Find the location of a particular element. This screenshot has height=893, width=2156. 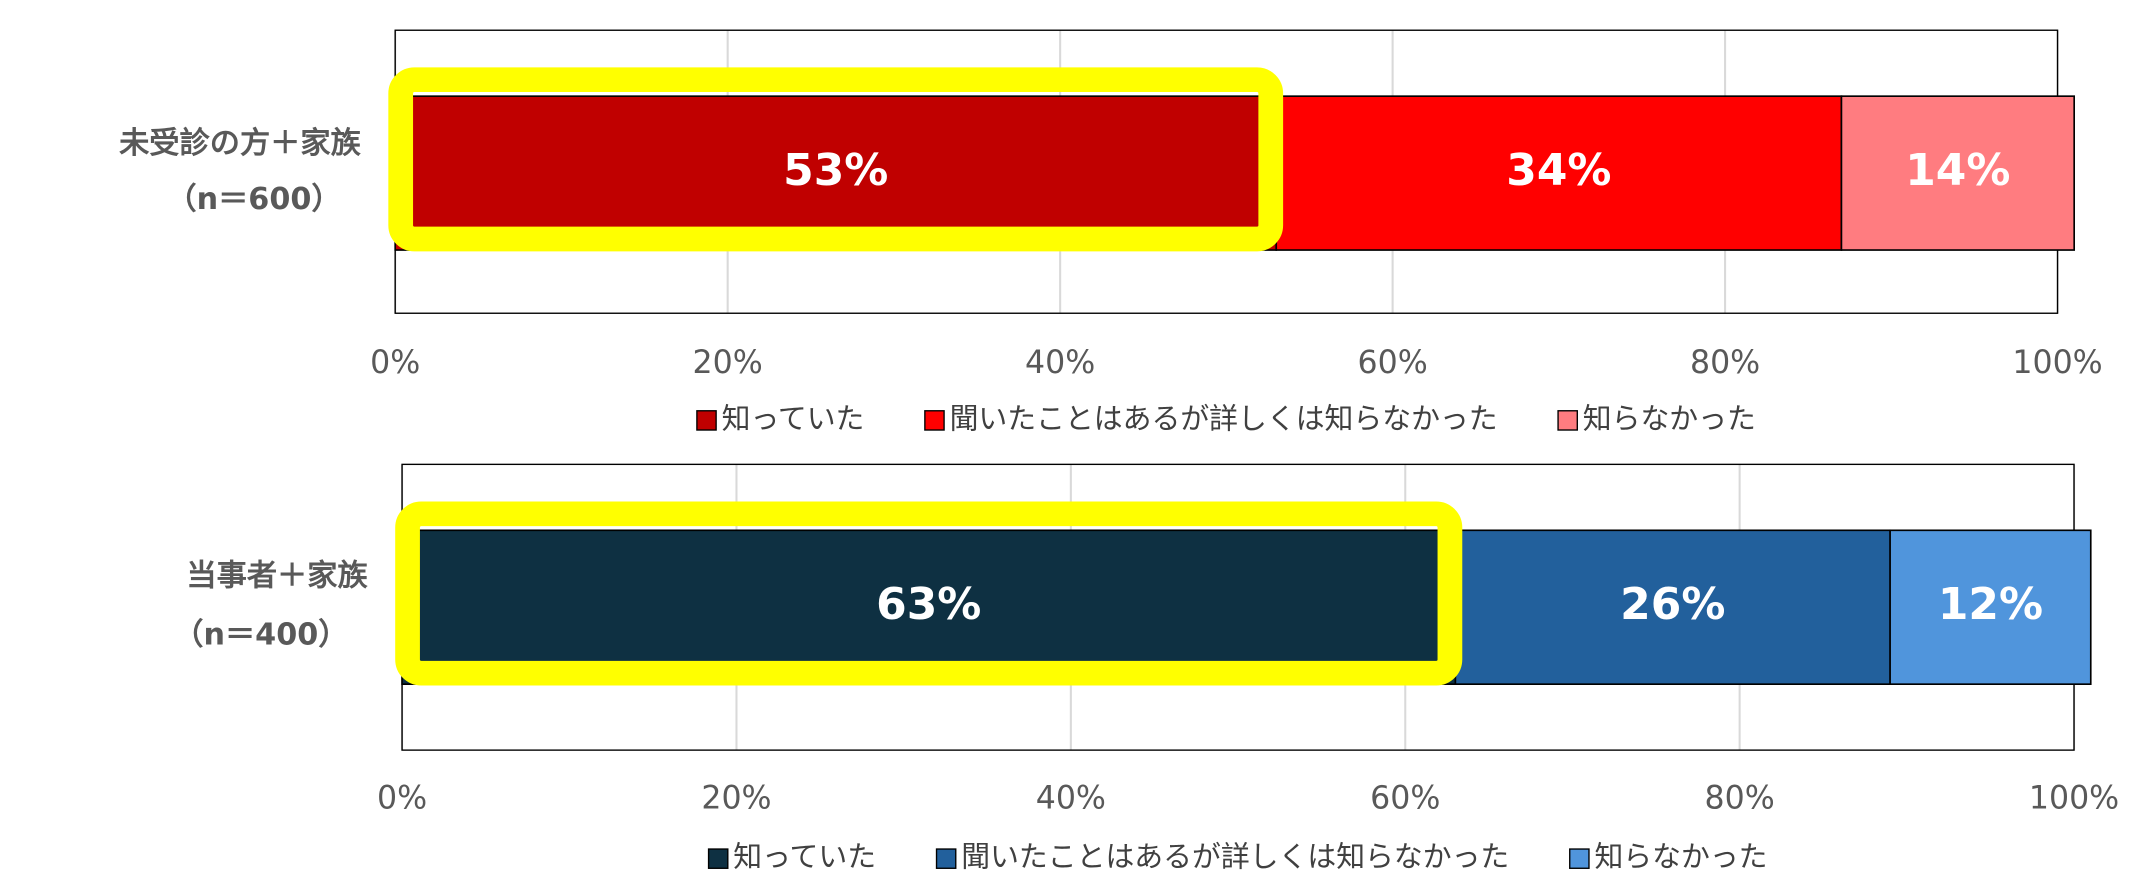

data-label: 14% is located at coordinates (1957, 170).